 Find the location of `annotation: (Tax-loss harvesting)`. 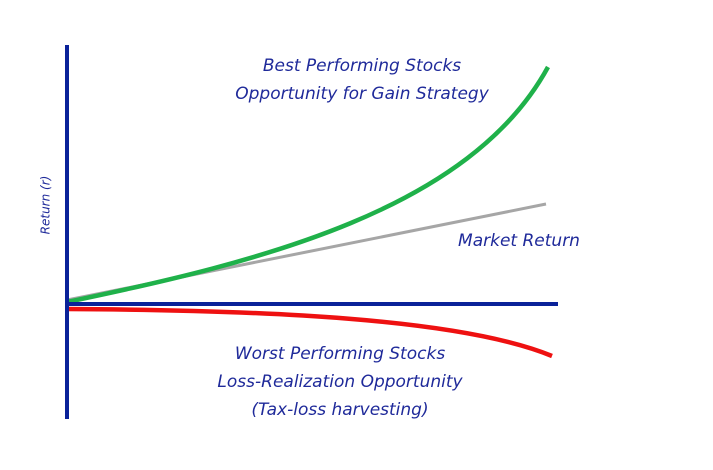

annotation: (Tax-loss harvesting) is located at coordinates (339, 410).